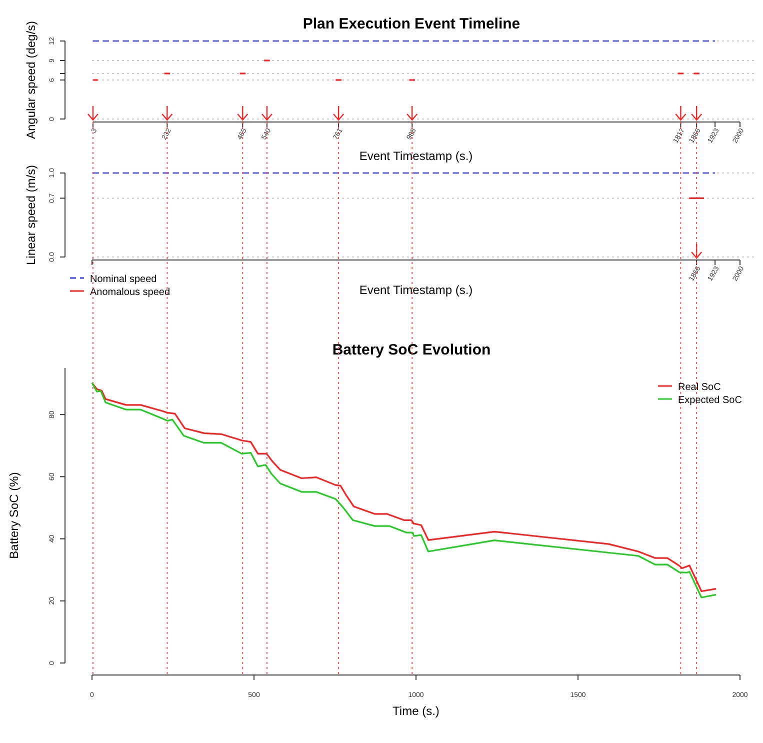 Image resolution: width=763 pixels, height=743 pixels. I want to click on y-axis-title: Linear speed (m/s), so click(31, 215).